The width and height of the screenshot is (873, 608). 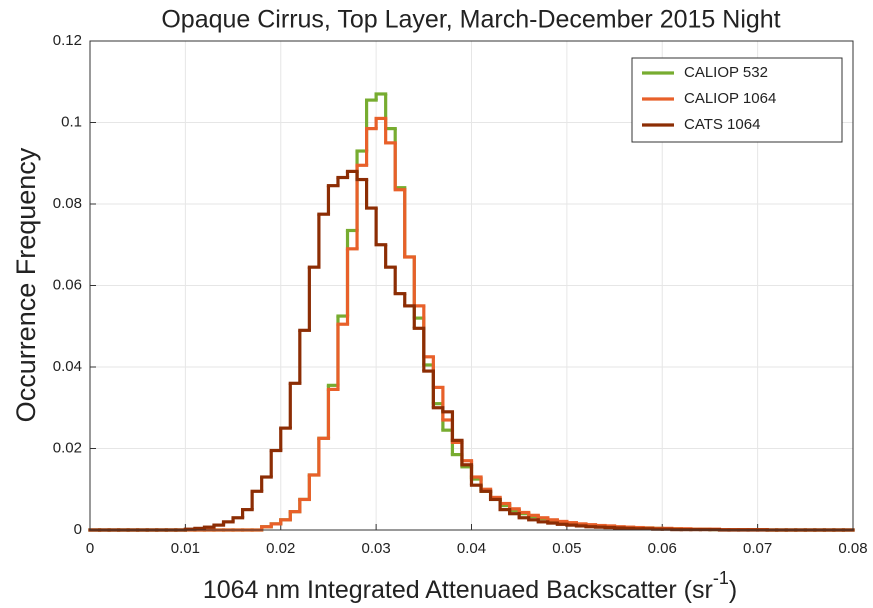 What do you see at coordinates (90, 548) in the screenshot?
I see `x-tick-label: 0` at bounding box center [90, 548].